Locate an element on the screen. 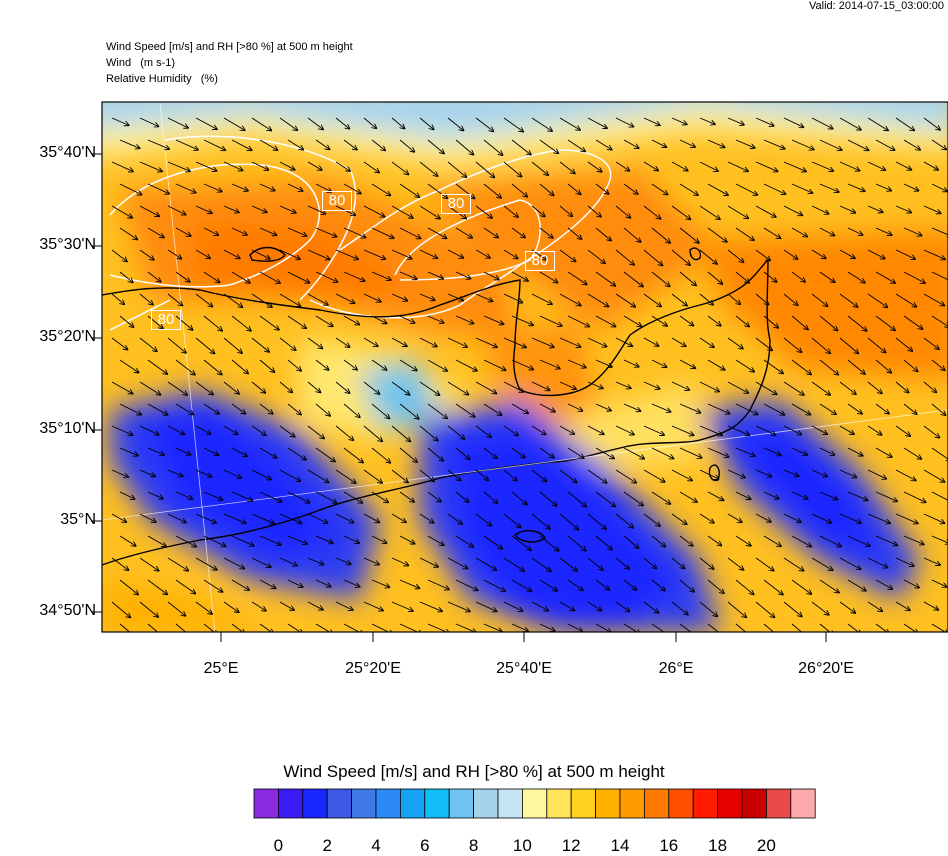 The width and height of the screenshot is (948, 856). colorbar-label: 2 is located at coordinates (327, 845).